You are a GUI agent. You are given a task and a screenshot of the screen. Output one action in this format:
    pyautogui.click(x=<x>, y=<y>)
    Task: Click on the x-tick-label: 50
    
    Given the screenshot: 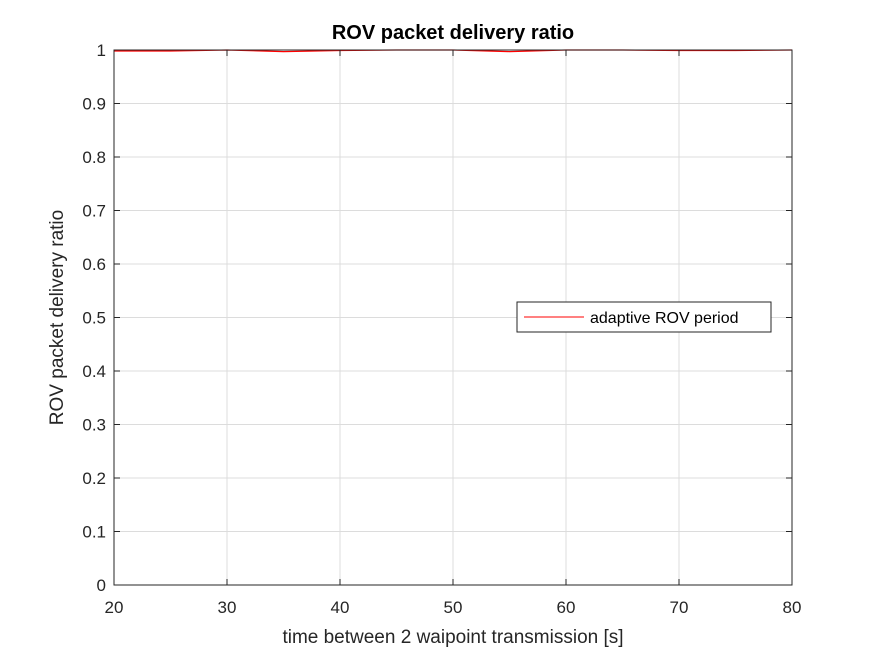 What is the action you would take?
    pyautogui.click(x=453, y=607)
    